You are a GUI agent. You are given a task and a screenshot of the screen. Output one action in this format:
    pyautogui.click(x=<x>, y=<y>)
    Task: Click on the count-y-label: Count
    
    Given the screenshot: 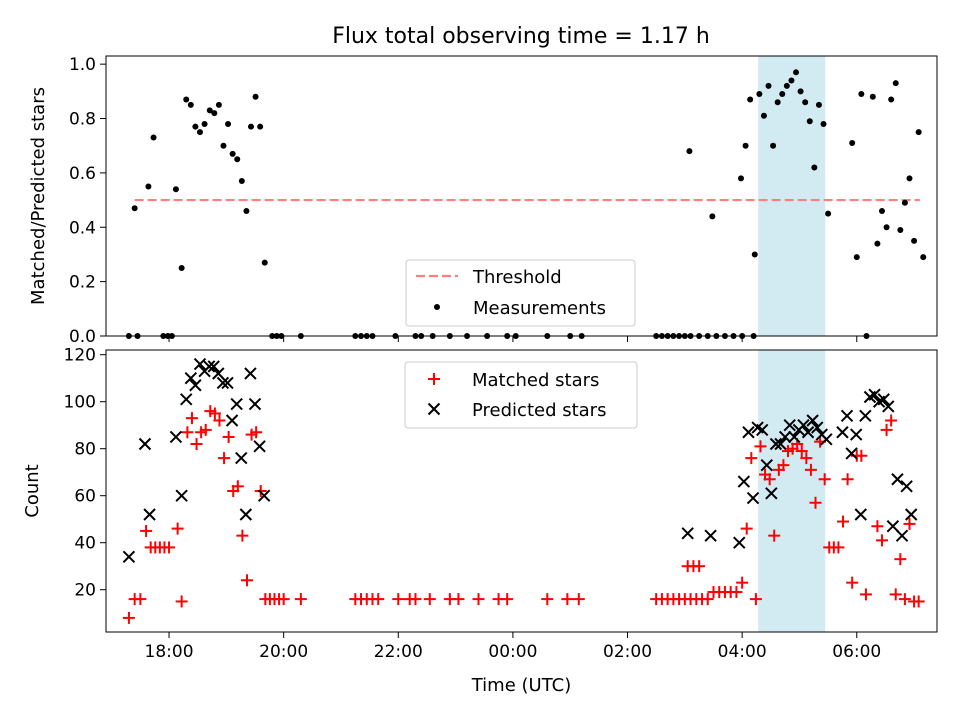 What is the action you would take?
    pyautogui.click(x=32, y=490)
    